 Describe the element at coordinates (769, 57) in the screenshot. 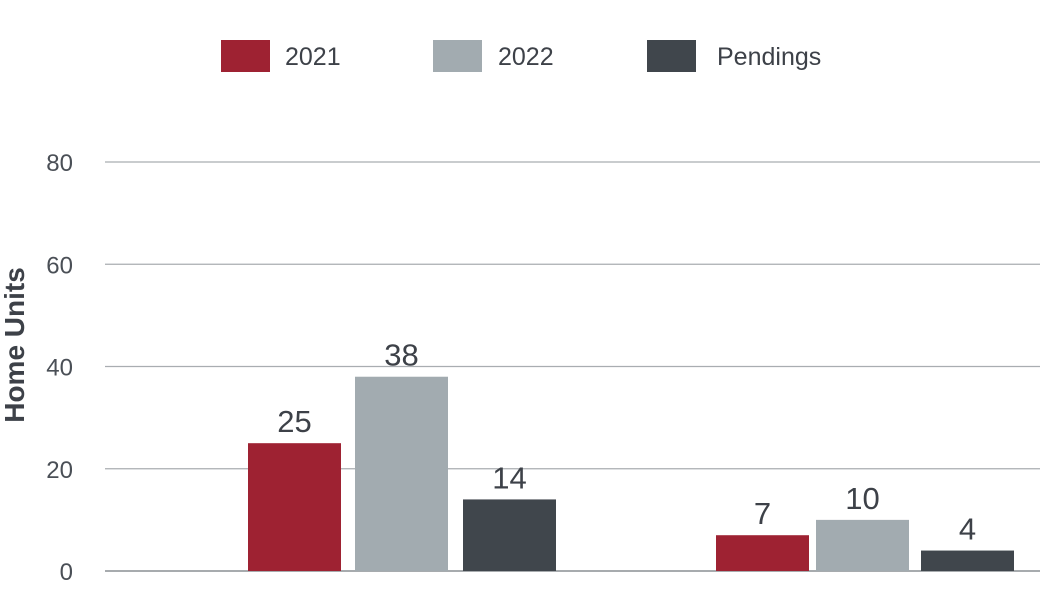

I see `legend-label-pendings: Pendings` at that location.